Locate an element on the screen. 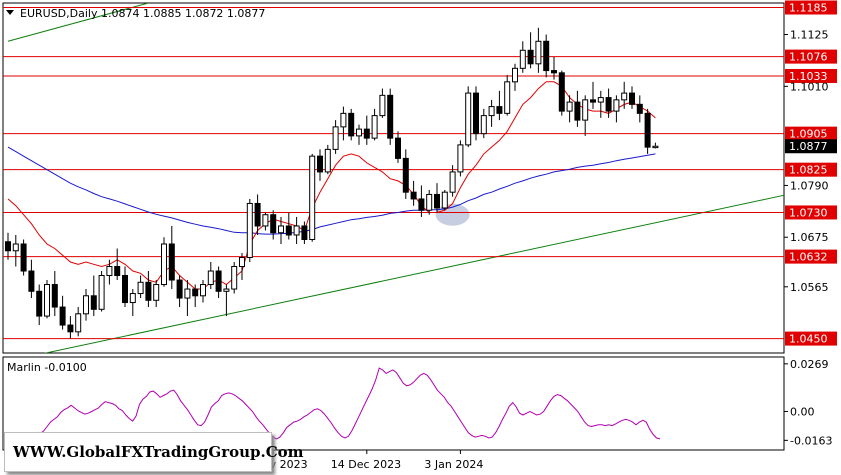 The image size is (841, 475). level-label-3: 1.0905 is located at coordinates (808, 134).